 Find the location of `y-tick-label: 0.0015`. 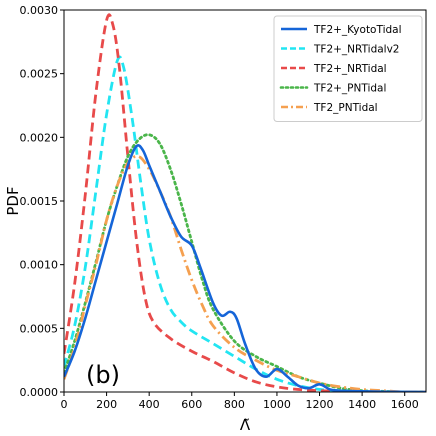

y-tick-label: 0.0015 is located at coordinates (39, 201).